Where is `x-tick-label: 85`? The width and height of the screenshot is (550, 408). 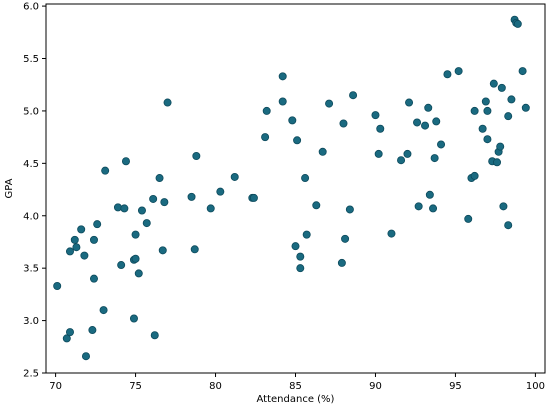
x-tick-label: 85 is located at coordinates (295, 386).